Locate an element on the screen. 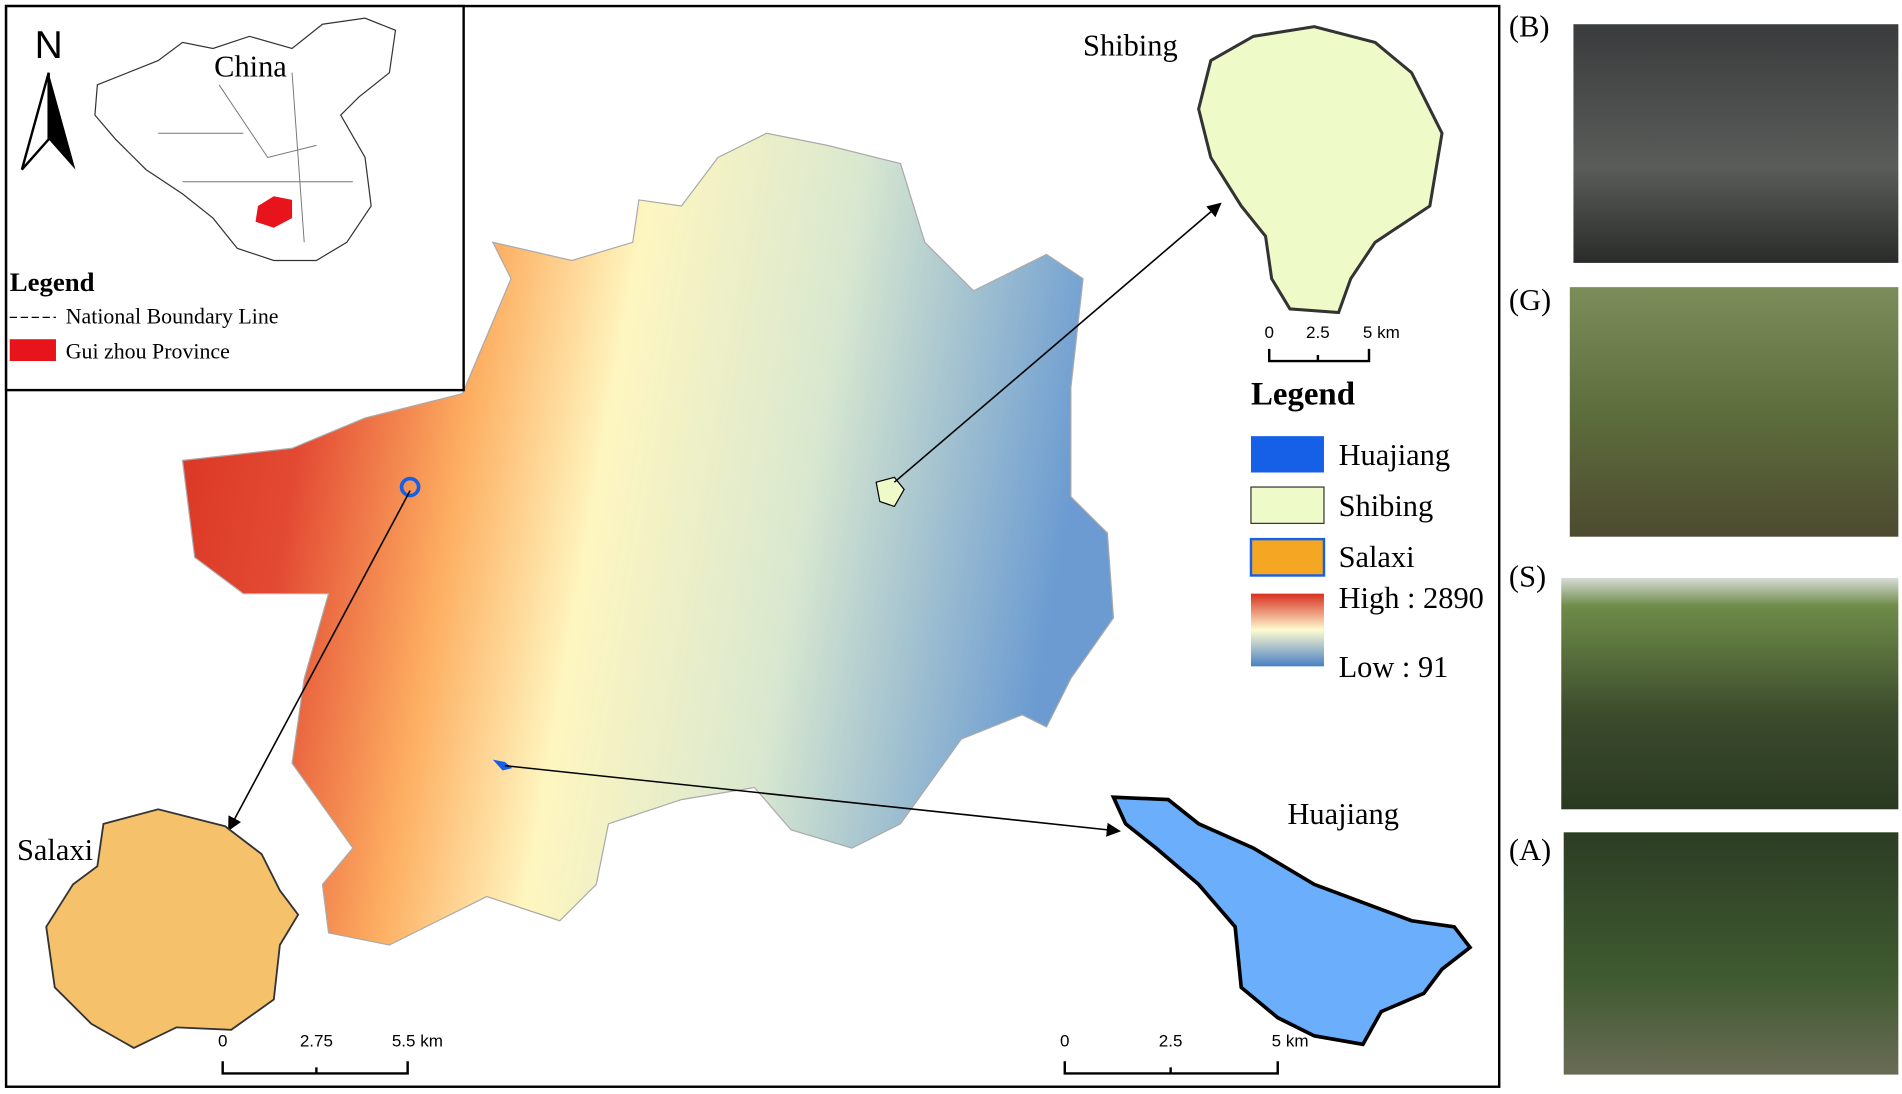  legend-title: Legend is located at coordinates (1303, 395).